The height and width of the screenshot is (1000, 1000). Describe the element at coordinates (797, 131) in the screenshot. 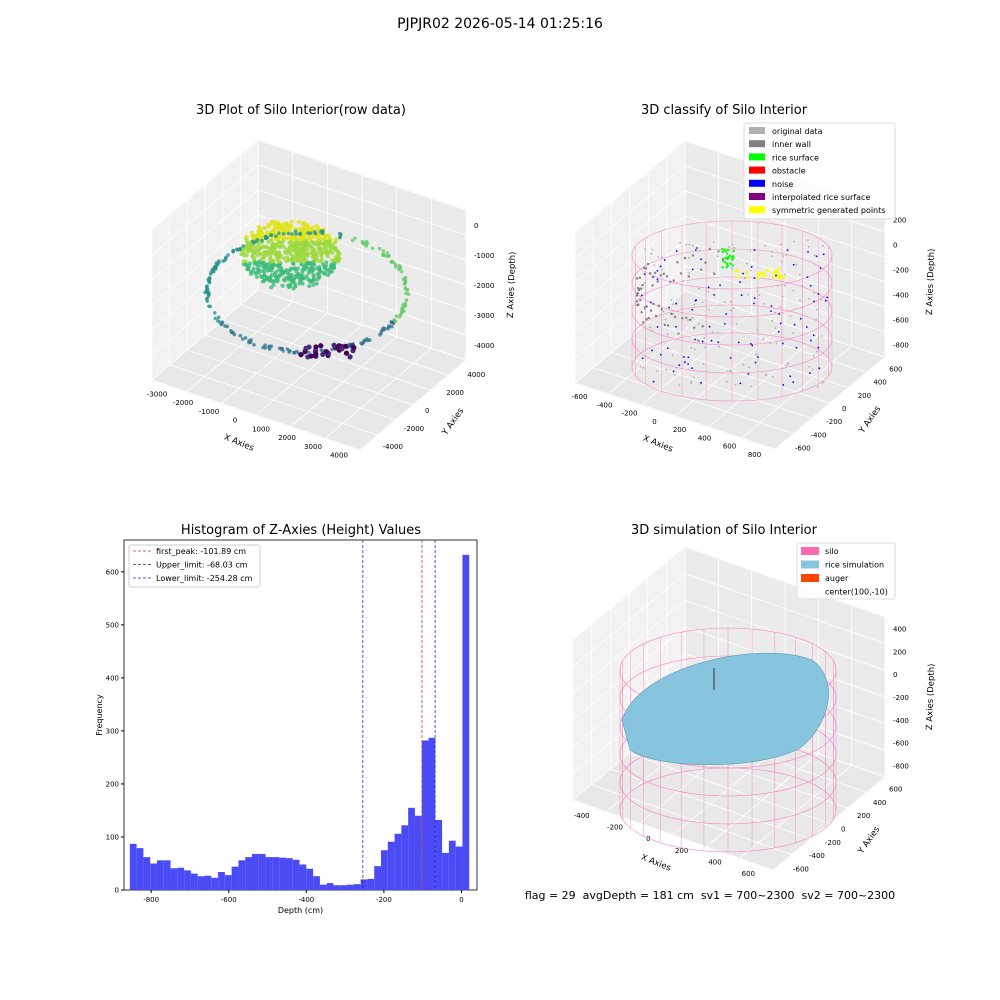

I see `legend-label: original data` at that location.